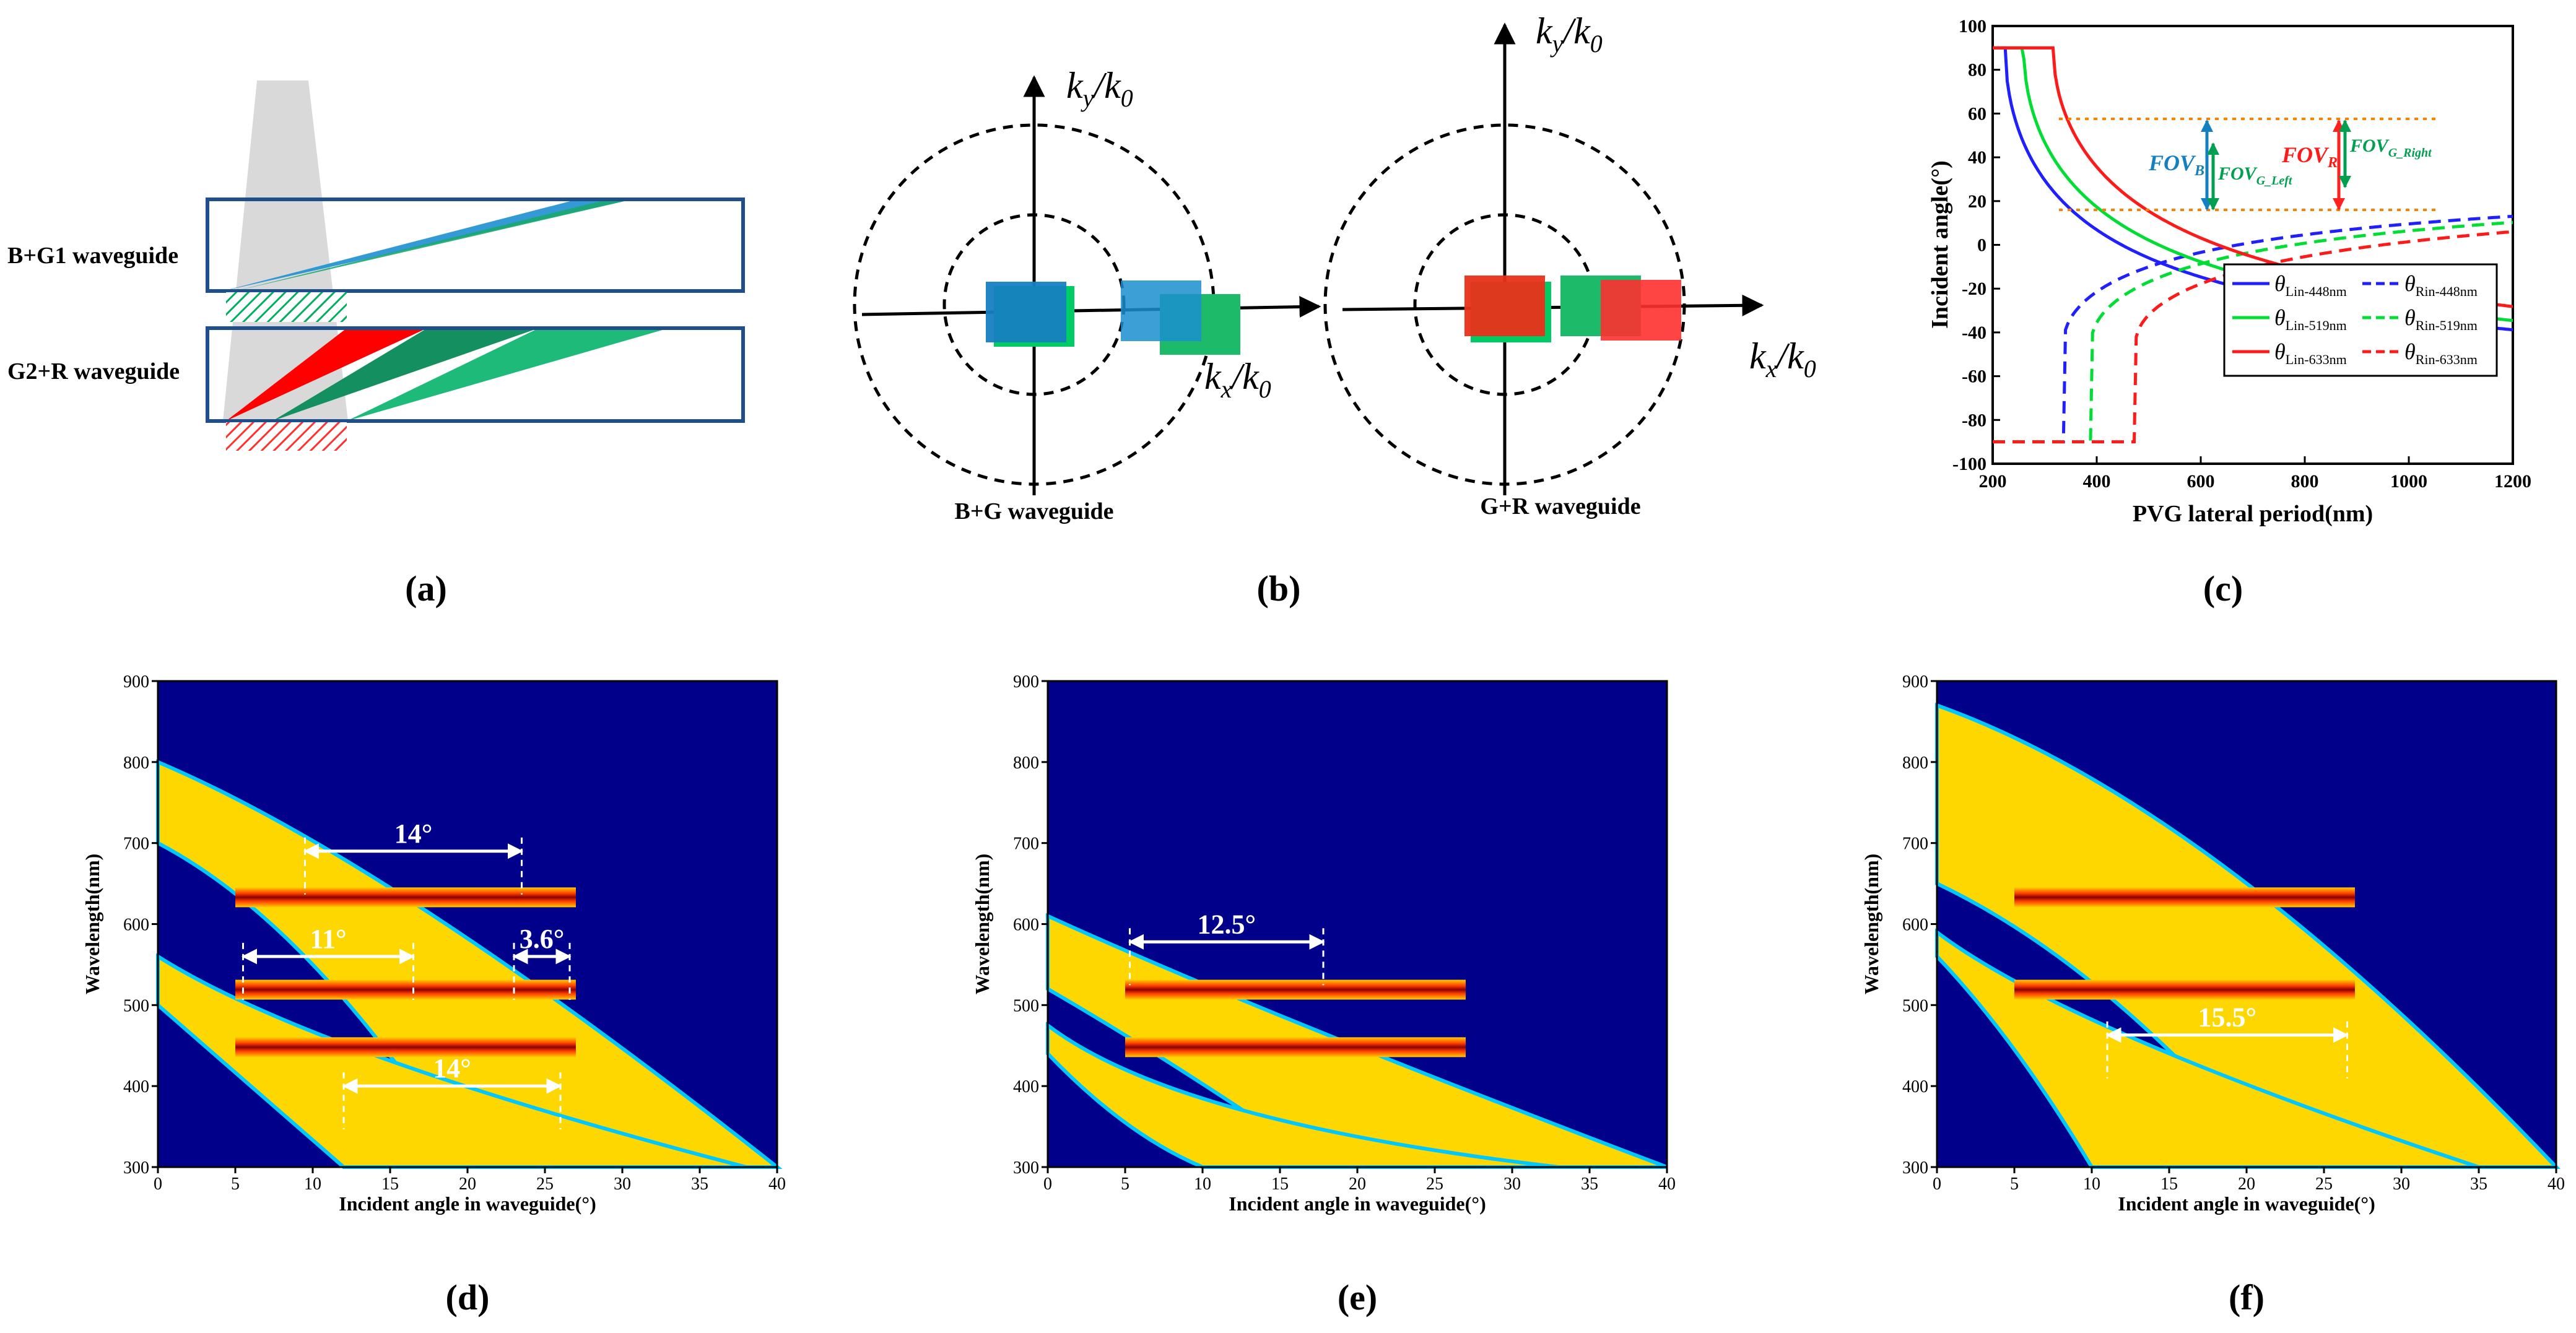 This screenshot has height=1333, width=2576. What do you see at coordinates (1026, 925) in the screenshot?
I see `e-ytick-label: 600` at bounding box center [1026, 925].